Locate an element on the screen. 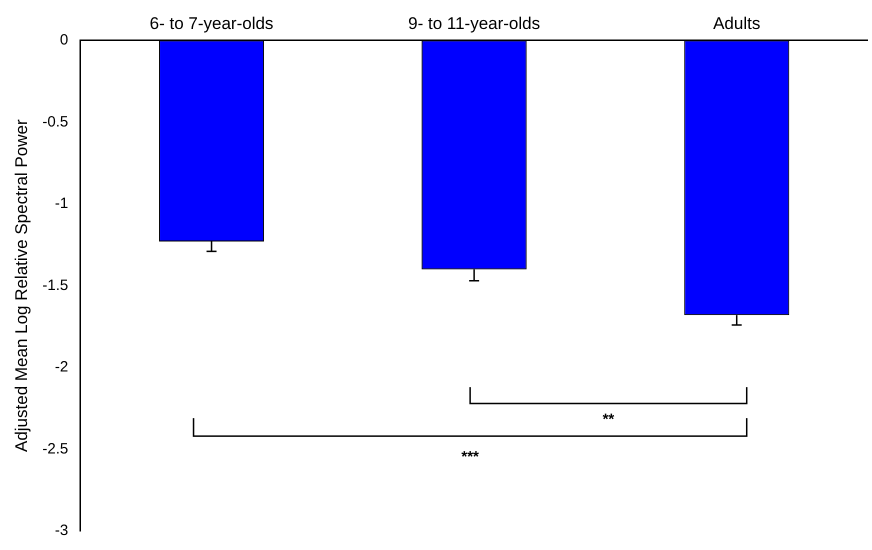 The image size is (872, 550). x-tick-label: 9- to 11-year-olds is located at coordinates (474, 23).